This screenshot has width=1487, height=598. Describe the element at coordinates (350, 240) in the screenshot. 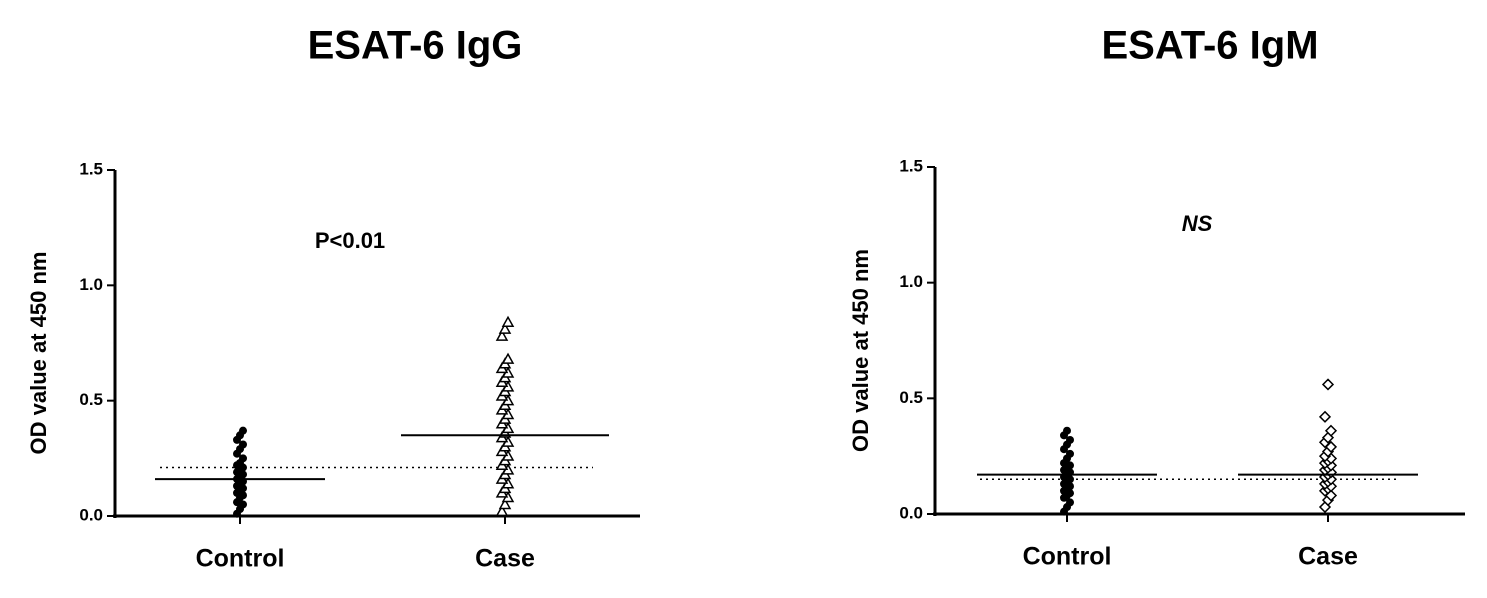

I see `annotation: P<0.01` at that location.